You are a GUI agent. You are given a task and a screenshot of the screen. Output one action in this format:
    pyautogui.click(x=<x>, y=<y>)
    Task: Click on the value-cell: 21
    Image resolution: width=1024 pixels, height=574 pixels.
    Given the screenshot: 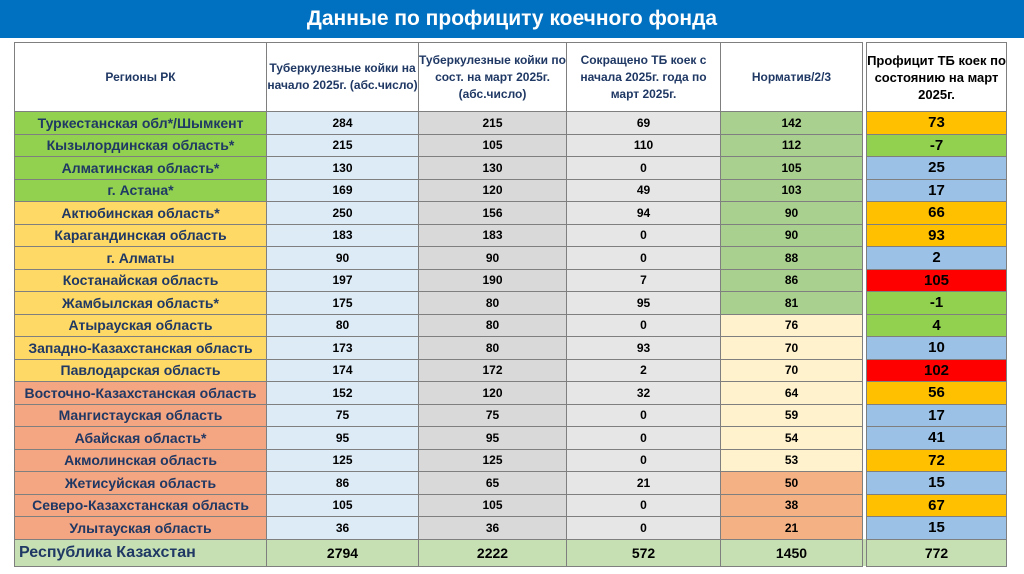 What is the action you would take?
    pyautogui.click(x=643, y=483)
    